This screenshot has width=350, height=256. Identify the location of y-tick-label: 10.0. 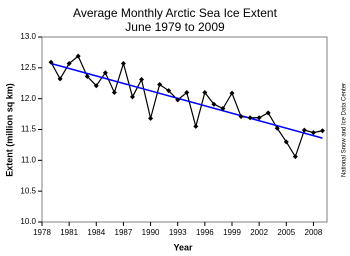
(28, 221).